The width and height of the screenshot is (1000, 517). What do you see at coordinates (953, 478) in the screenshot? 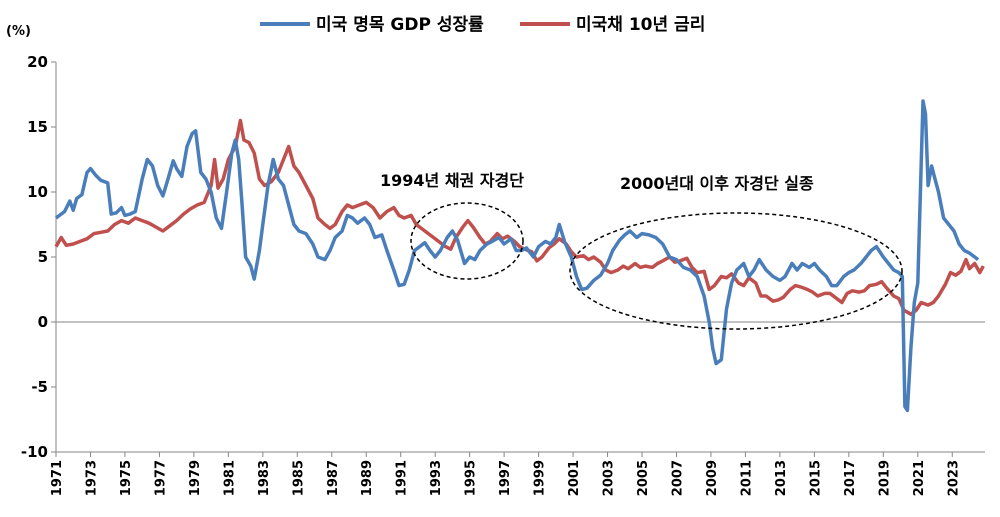
I see `x-tick-label: 2023` at bounding box center [953, 478].